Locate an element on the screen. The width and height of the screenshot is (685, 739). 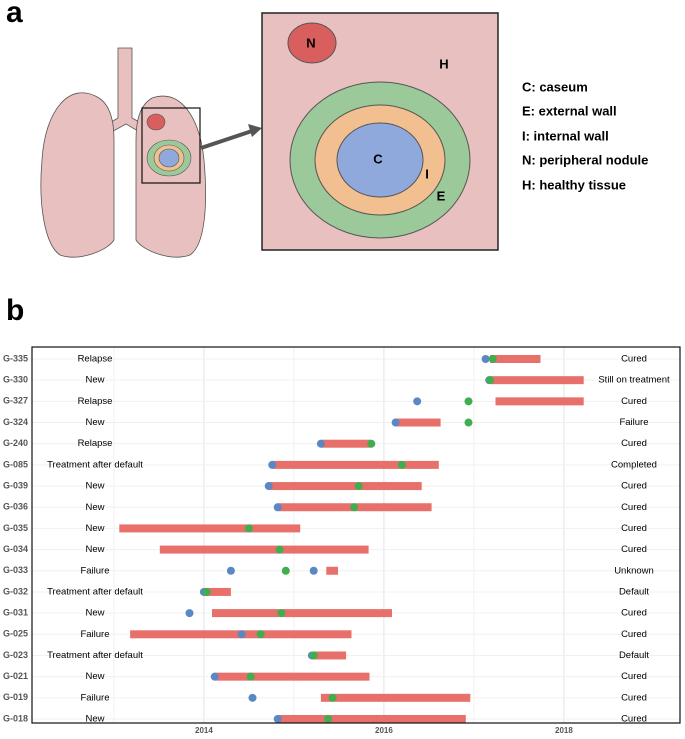
legend-text: H: healthy tissue is located at coordinates (574, 184).